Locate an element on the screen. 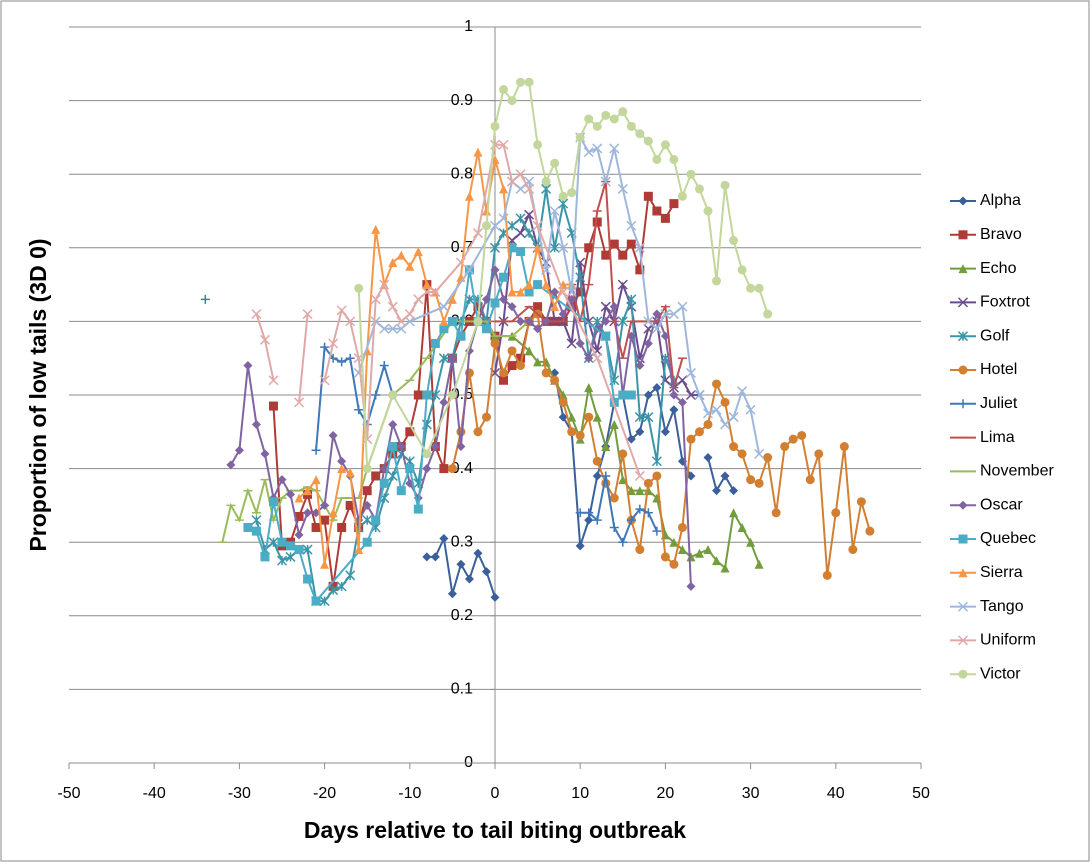 This screenshot has width=1092, height=868. y-tick-label: 0.2 is located at coordinates (462, 615).